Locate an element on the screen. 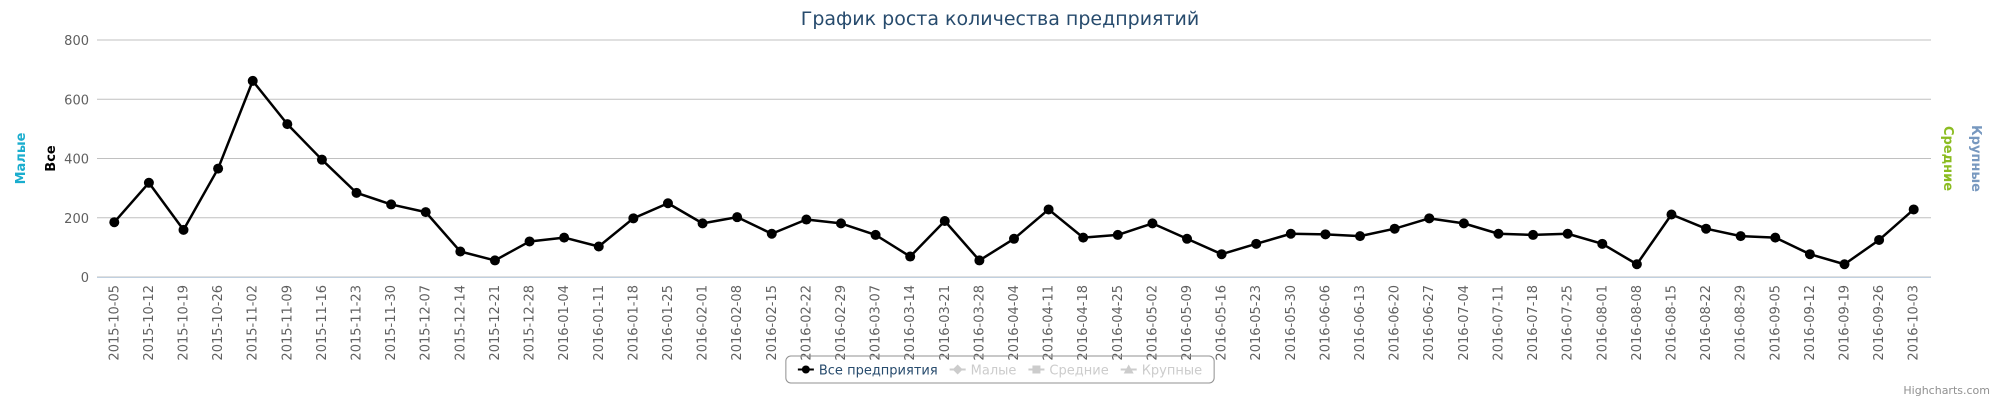  x-tick-label: 2016-06-13 is located at coordinates (1360, 323).